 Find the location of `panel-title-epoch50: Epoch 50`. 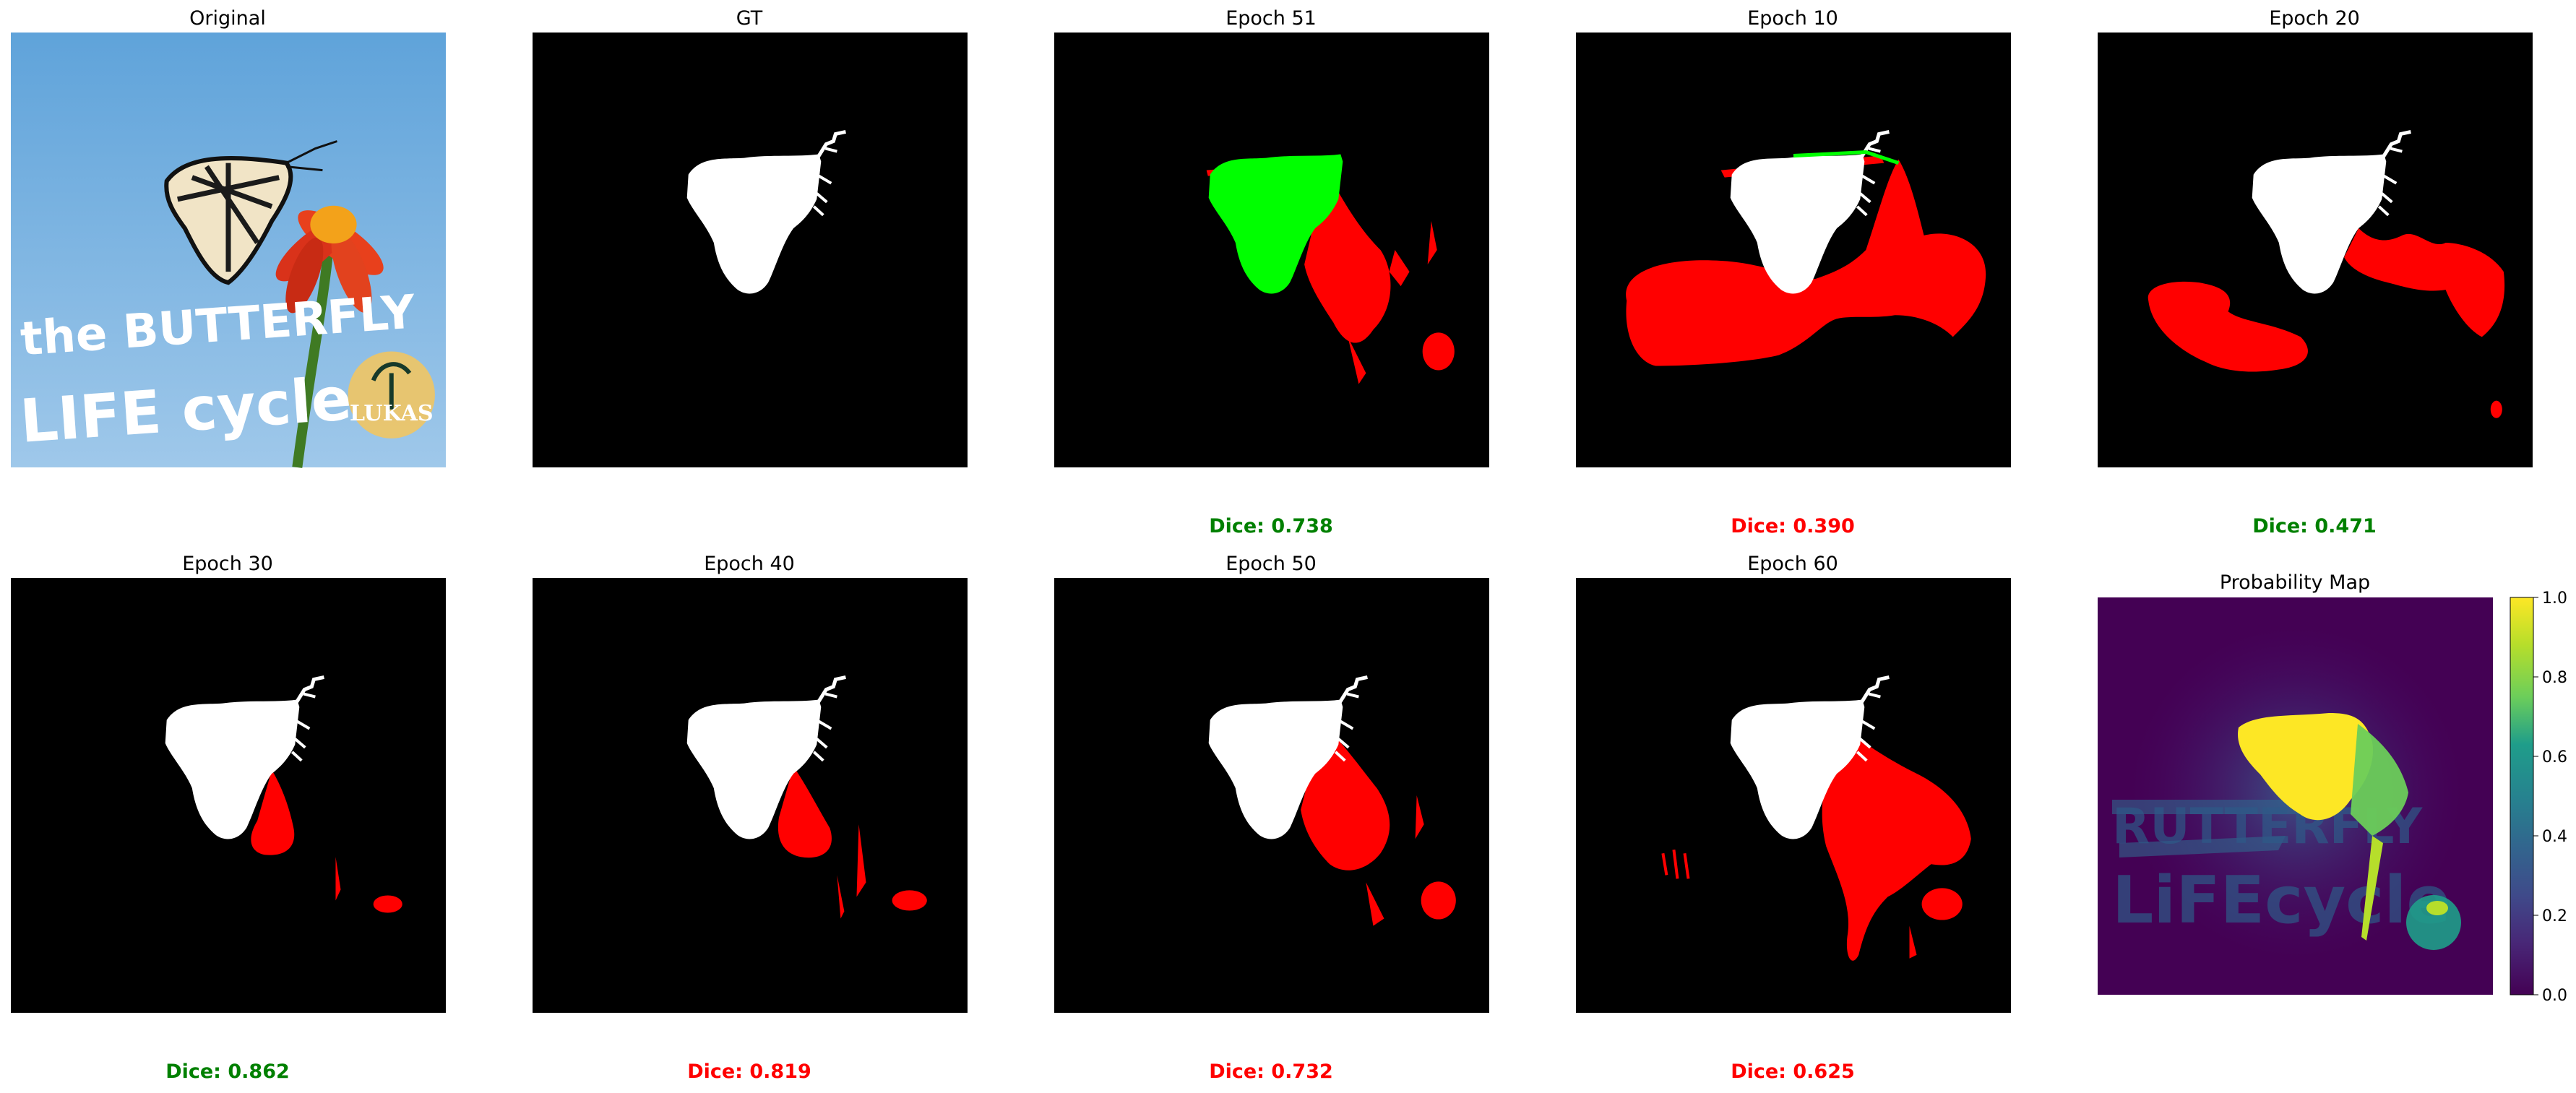

panel-title-epoch50: Epoch 50 is located at coordinates (1271, 564).